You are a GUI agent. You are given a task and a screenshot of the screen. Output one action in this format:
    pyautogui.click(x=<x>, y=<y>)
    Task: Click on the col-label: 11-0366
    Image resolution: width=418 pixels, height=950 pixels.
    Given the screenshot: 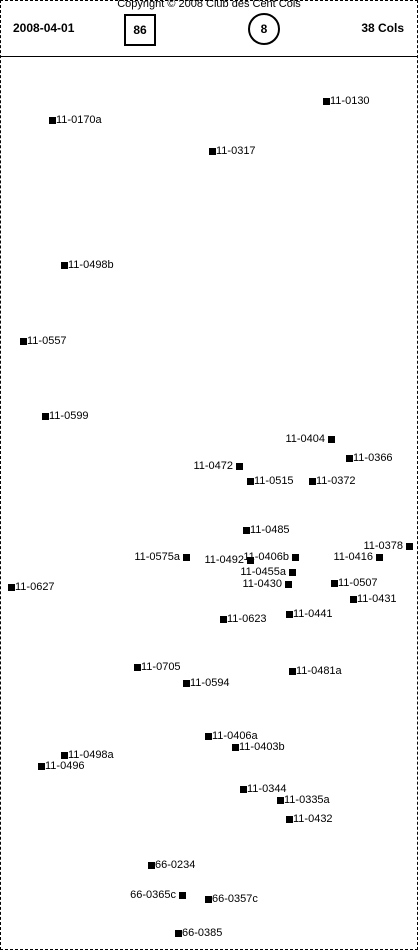 What is the action you would take?
    pyautogui.click(x=373, y=458)
    